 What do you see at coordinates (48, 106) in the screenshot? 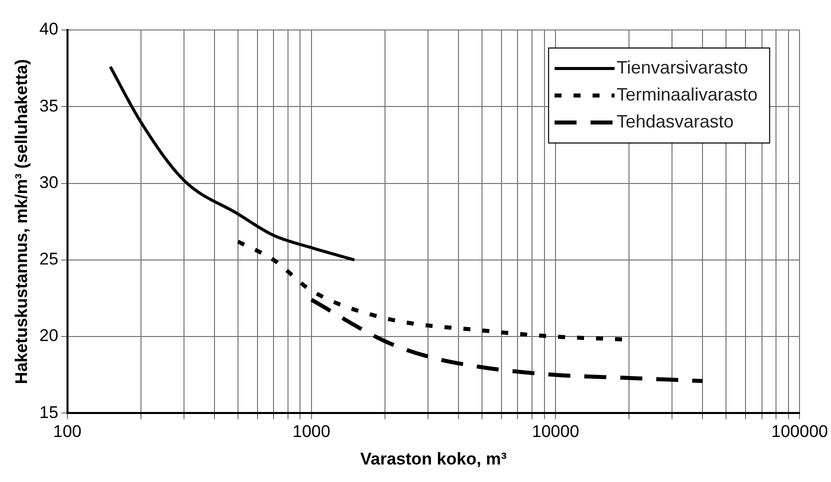
I see `y-tick-label: 35` at bounding box center [48, 106].